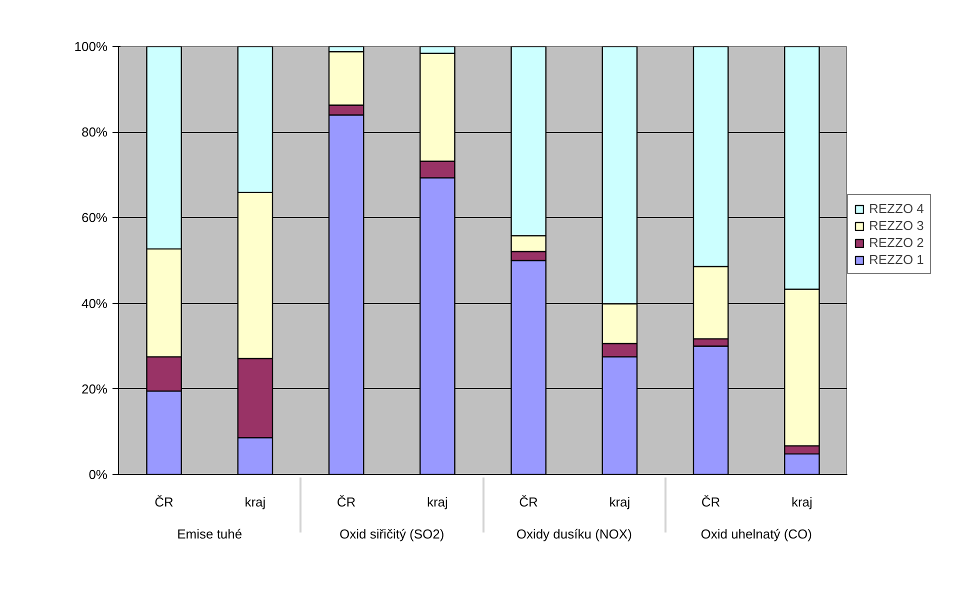  I want to click on y-tick-label: 40%, so click(94, 303).